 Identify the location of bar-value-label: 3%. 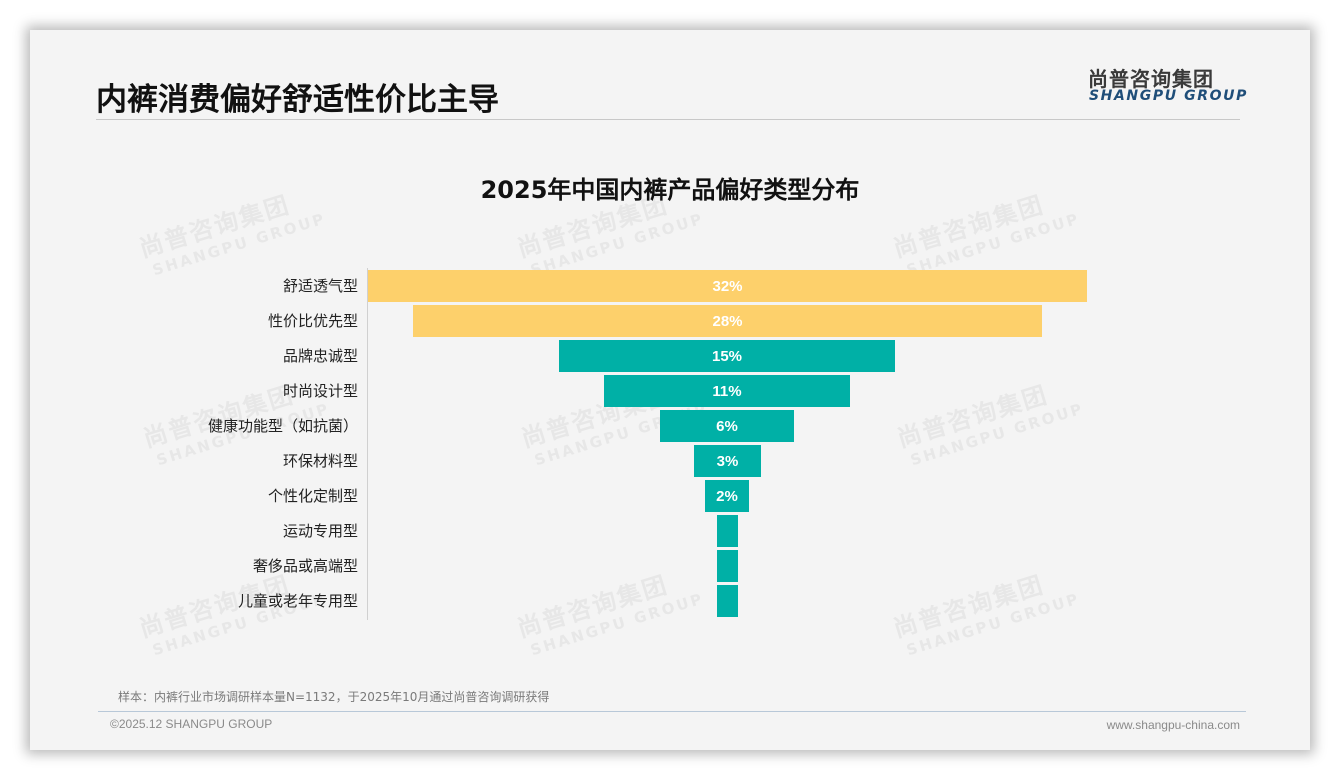
(727, 461).